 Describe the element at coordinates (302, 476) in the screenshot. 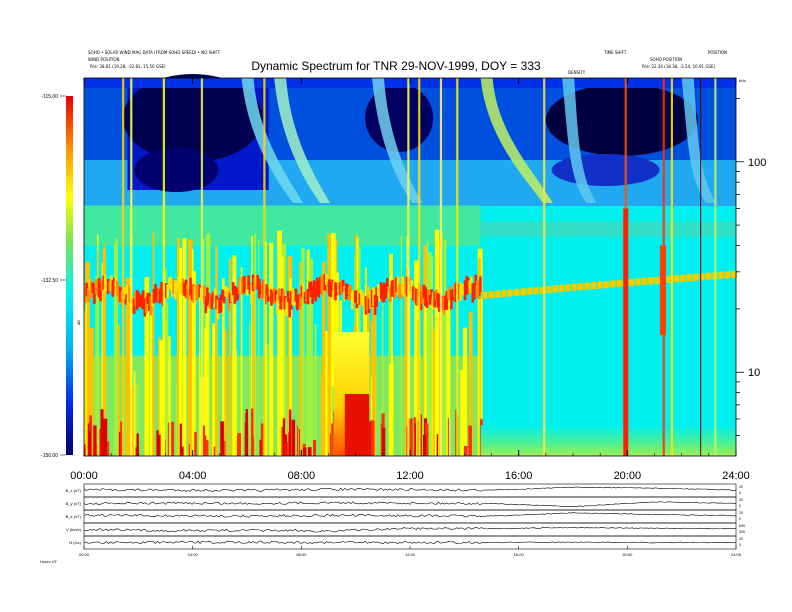

I see `x-tick-label: 08:00` at that location.